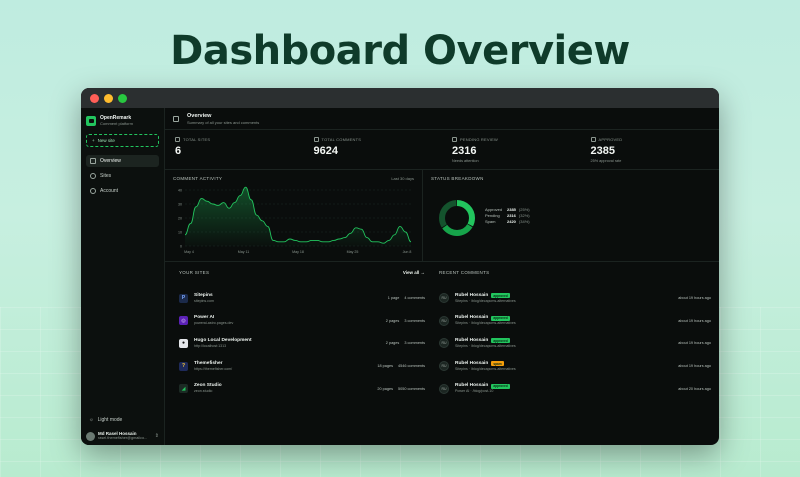  Describe the element at coordinates (511, 221) in the screenshot. I see `legend-value: 2420` at that location.